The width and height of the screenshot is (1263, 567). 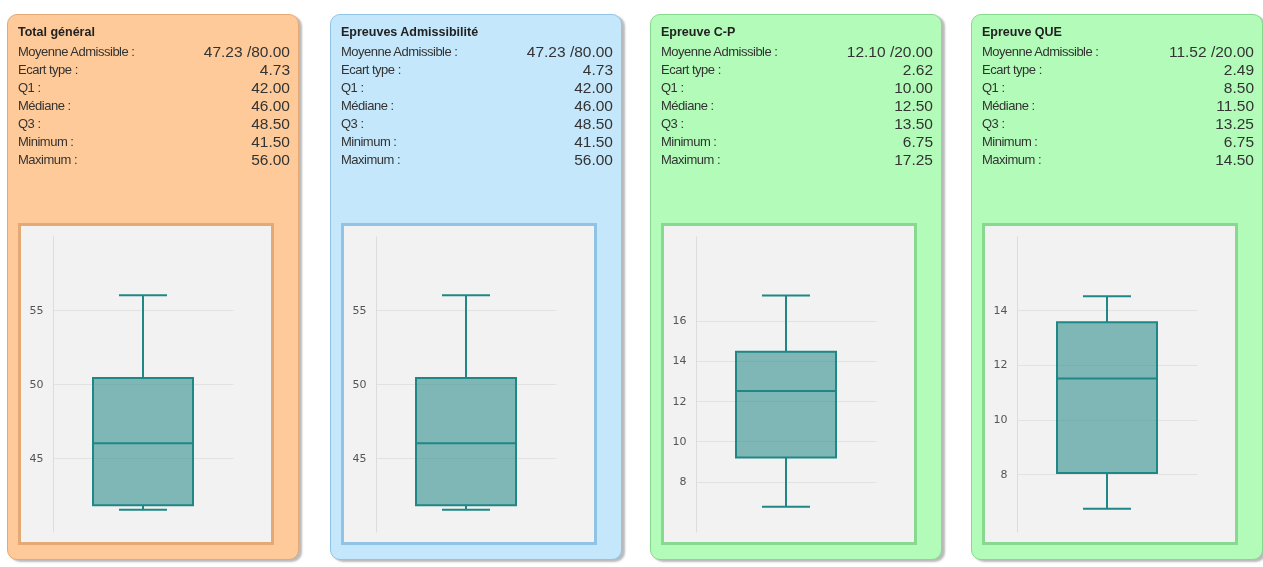 I want to click on text: 2.62, so click(x=917, y=70).